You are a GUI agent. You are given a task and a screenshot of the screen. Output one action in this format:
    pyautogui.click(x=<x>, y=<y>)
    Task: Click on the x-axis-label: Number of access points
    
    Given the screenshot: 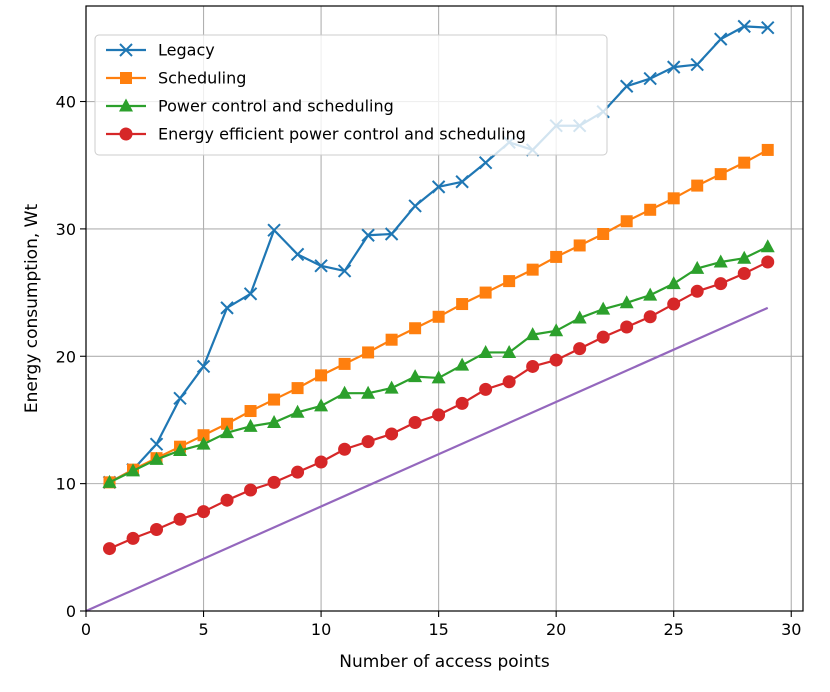 What is the action you would take?
    pyautogui.click(x=444, y=662)
    